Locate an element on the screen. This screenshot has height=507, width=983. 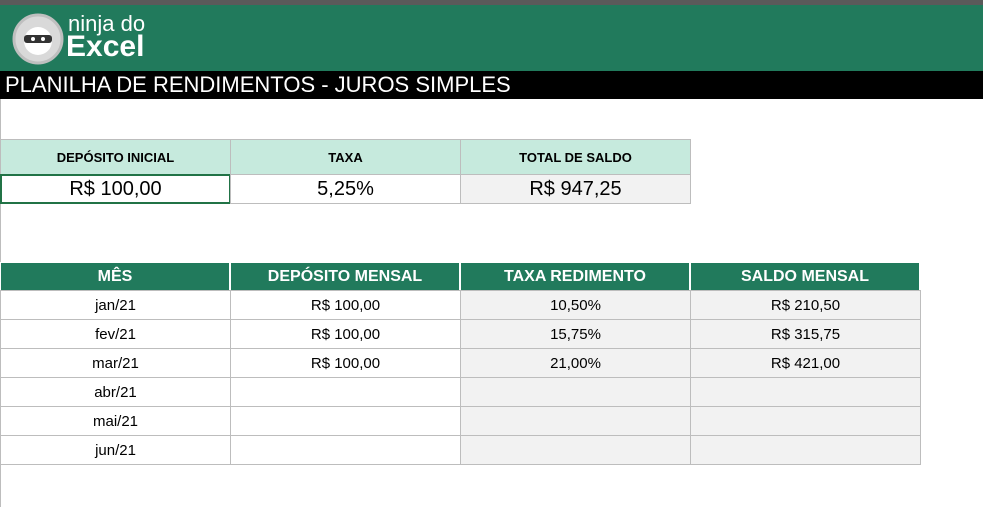
summary-header: TOTAL DE SALDO is located at coordinates (575, 157).